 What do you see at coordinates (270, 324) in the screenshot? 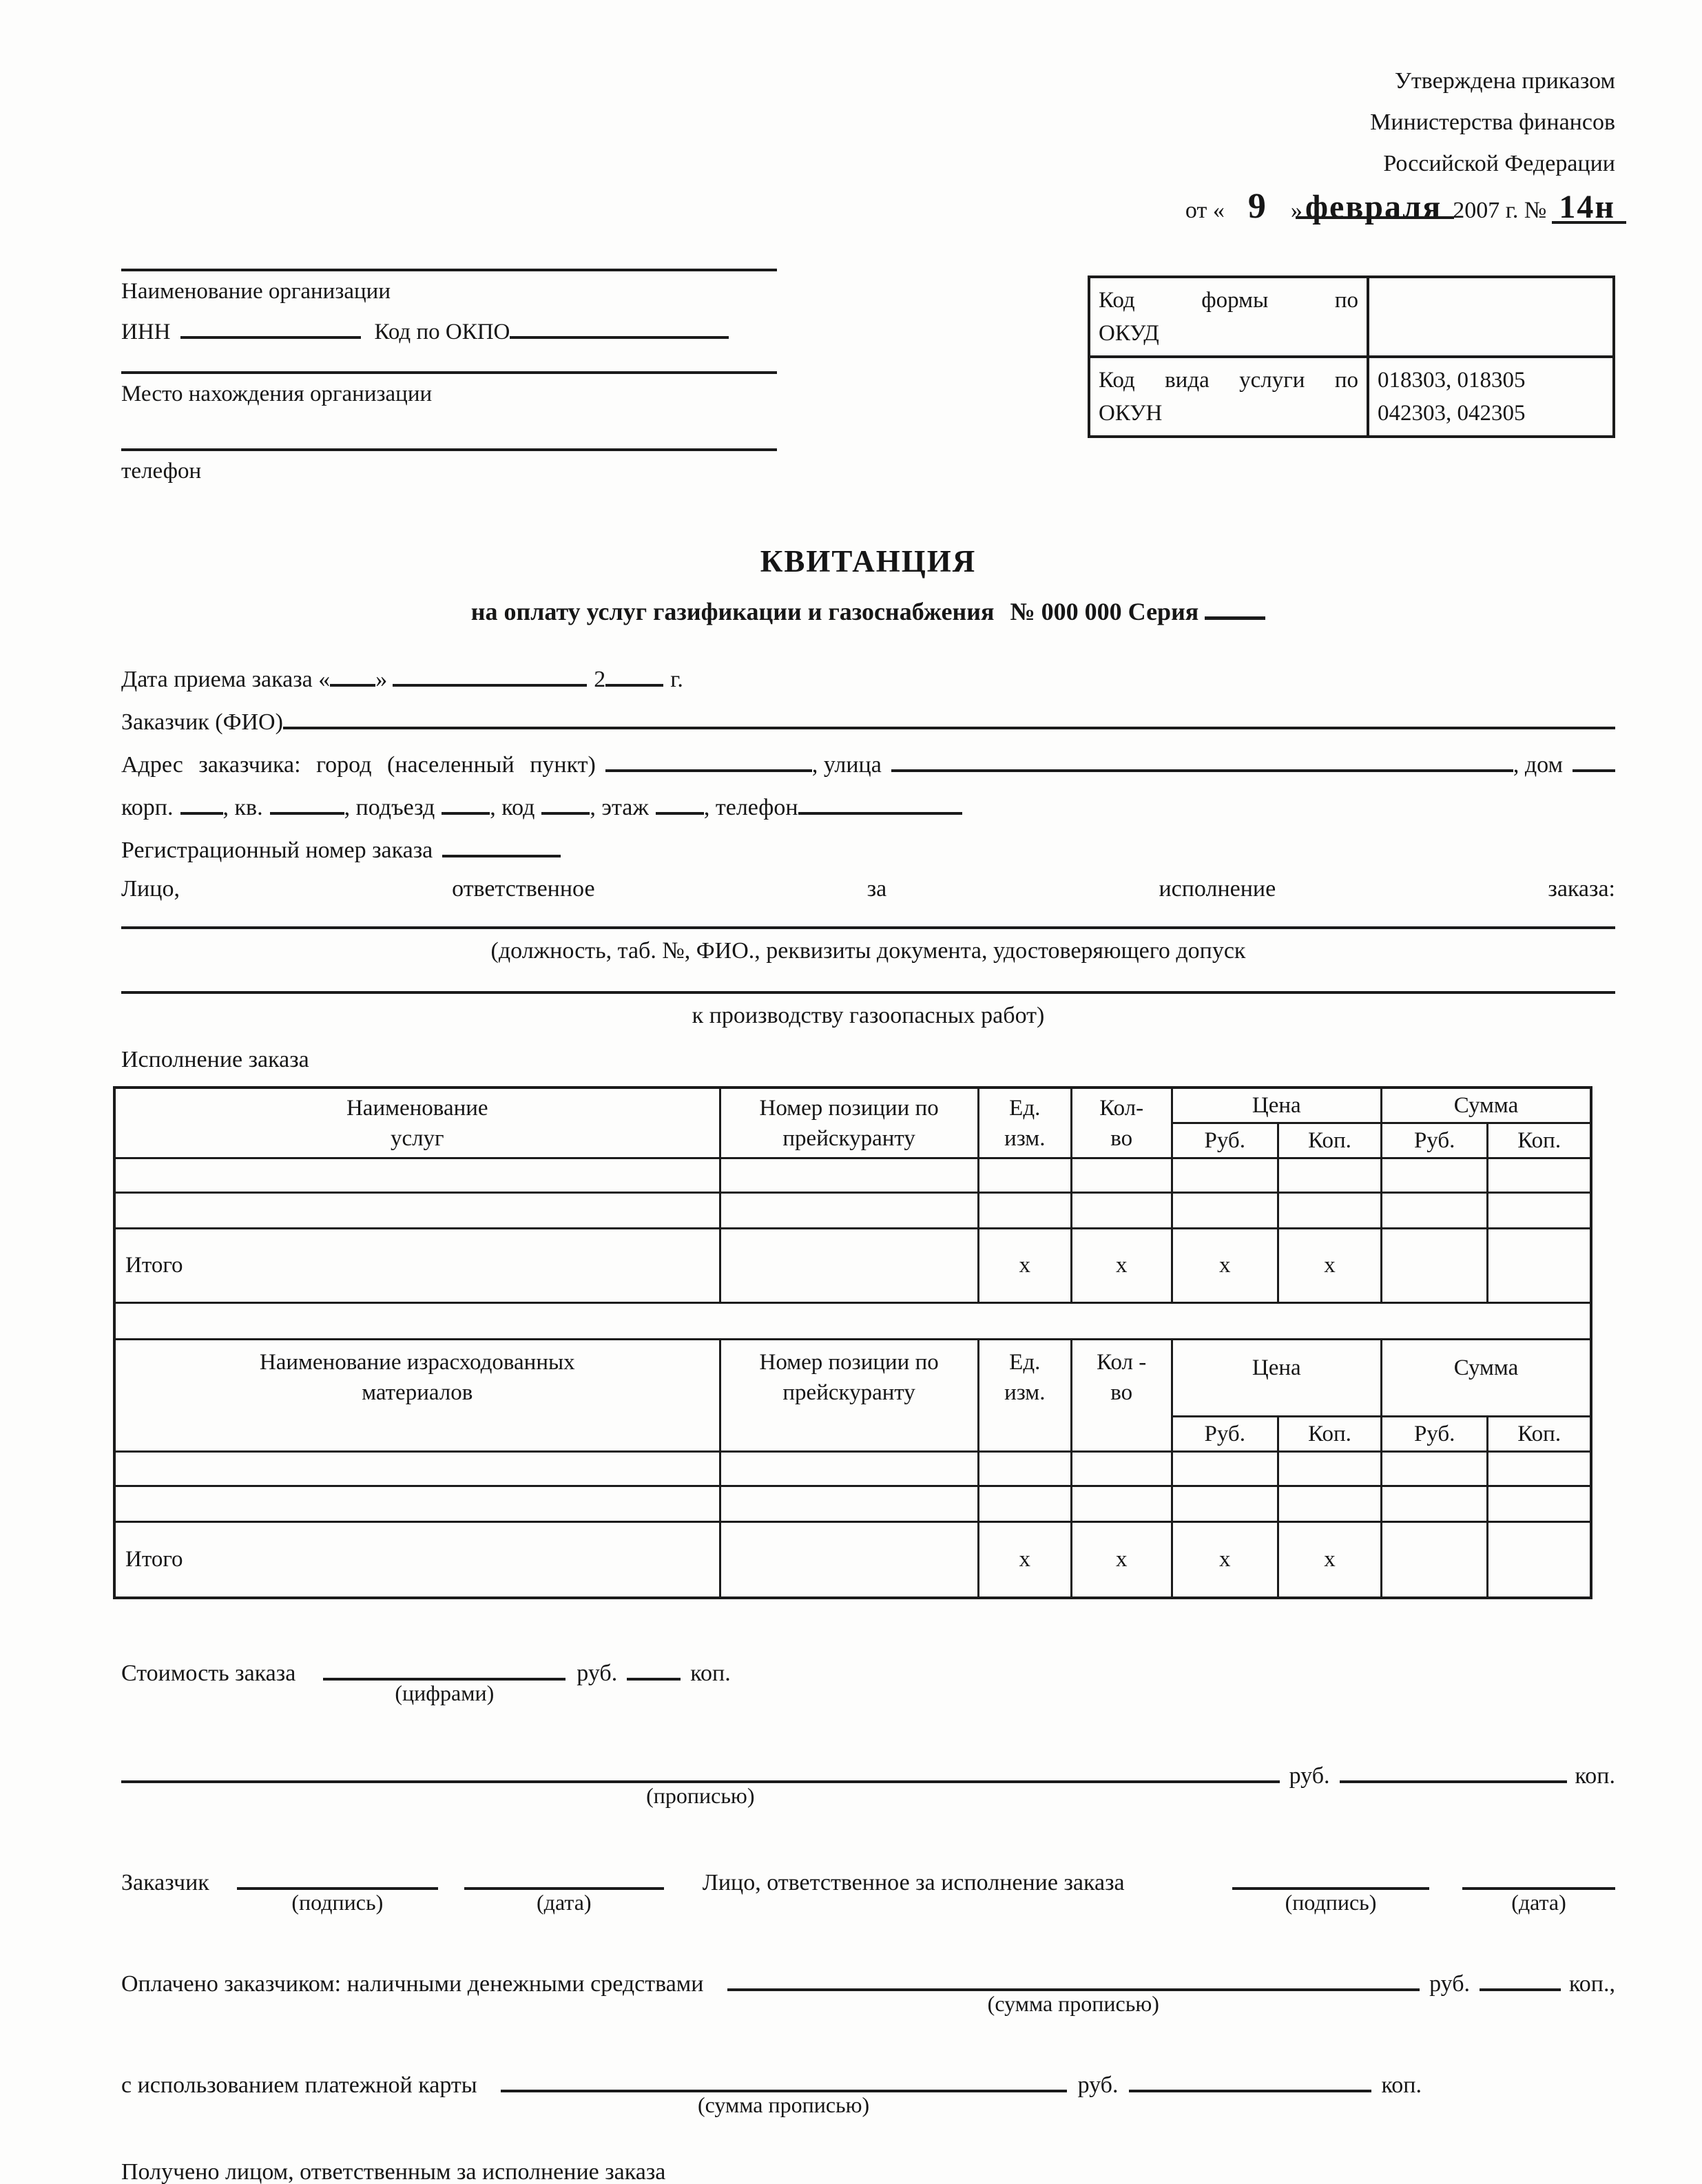
I see `inn-blank` at bounding box center [270, 324].